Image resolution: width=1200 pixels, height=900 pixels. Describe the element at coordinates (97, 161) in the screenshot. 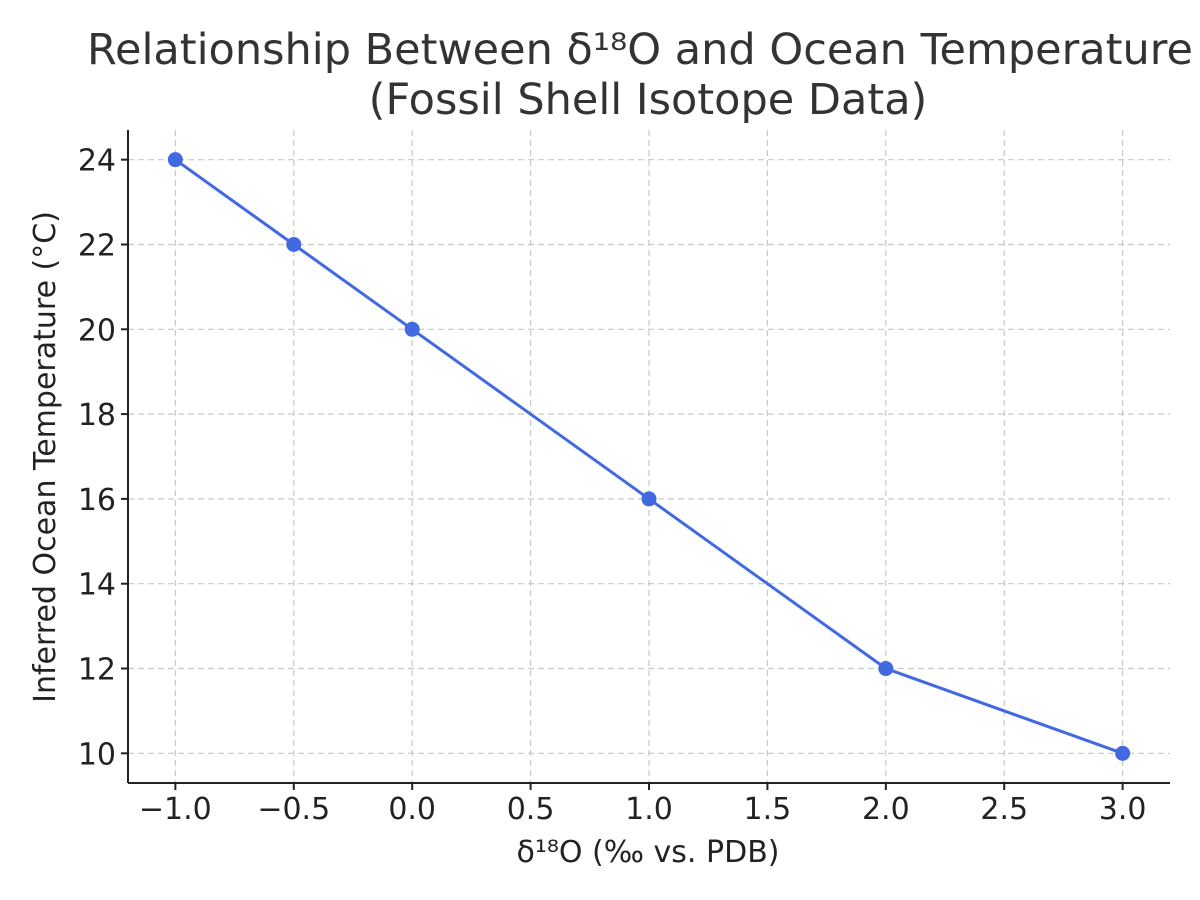

I see `y-tick-label: 24` at that location.